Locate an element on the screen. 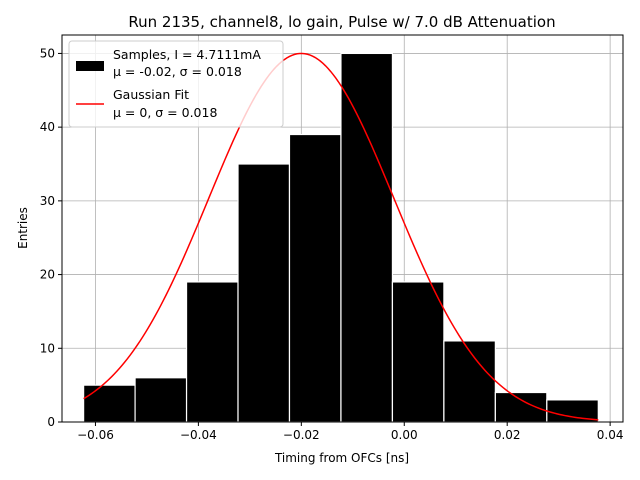 This screenshot has height=480, width=640. legend-fit-line2: μ = 0, σ = 0.018 is located at coordinates (165, 112).